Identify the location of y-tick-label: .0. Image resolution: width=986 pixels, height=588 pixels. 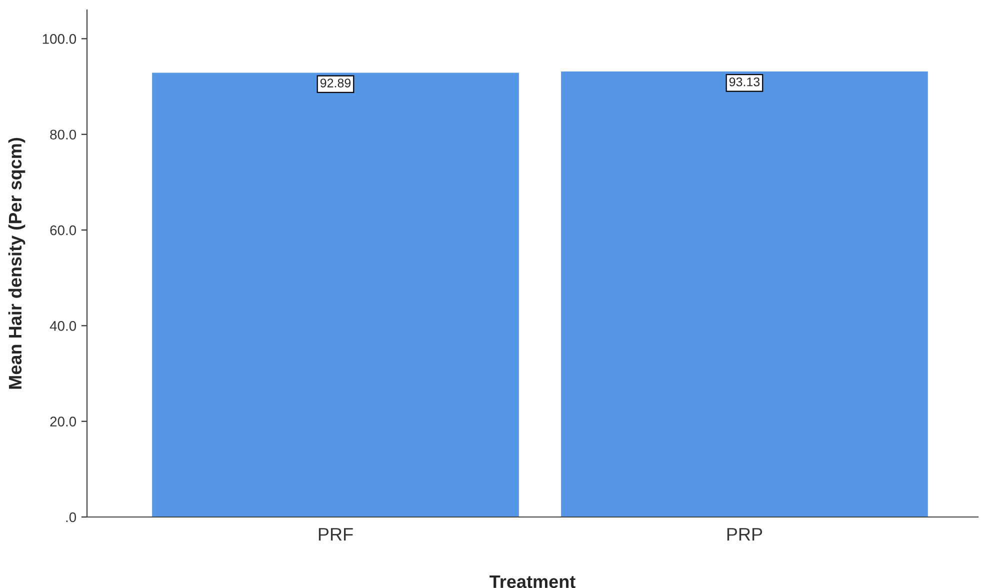
(71, 517).